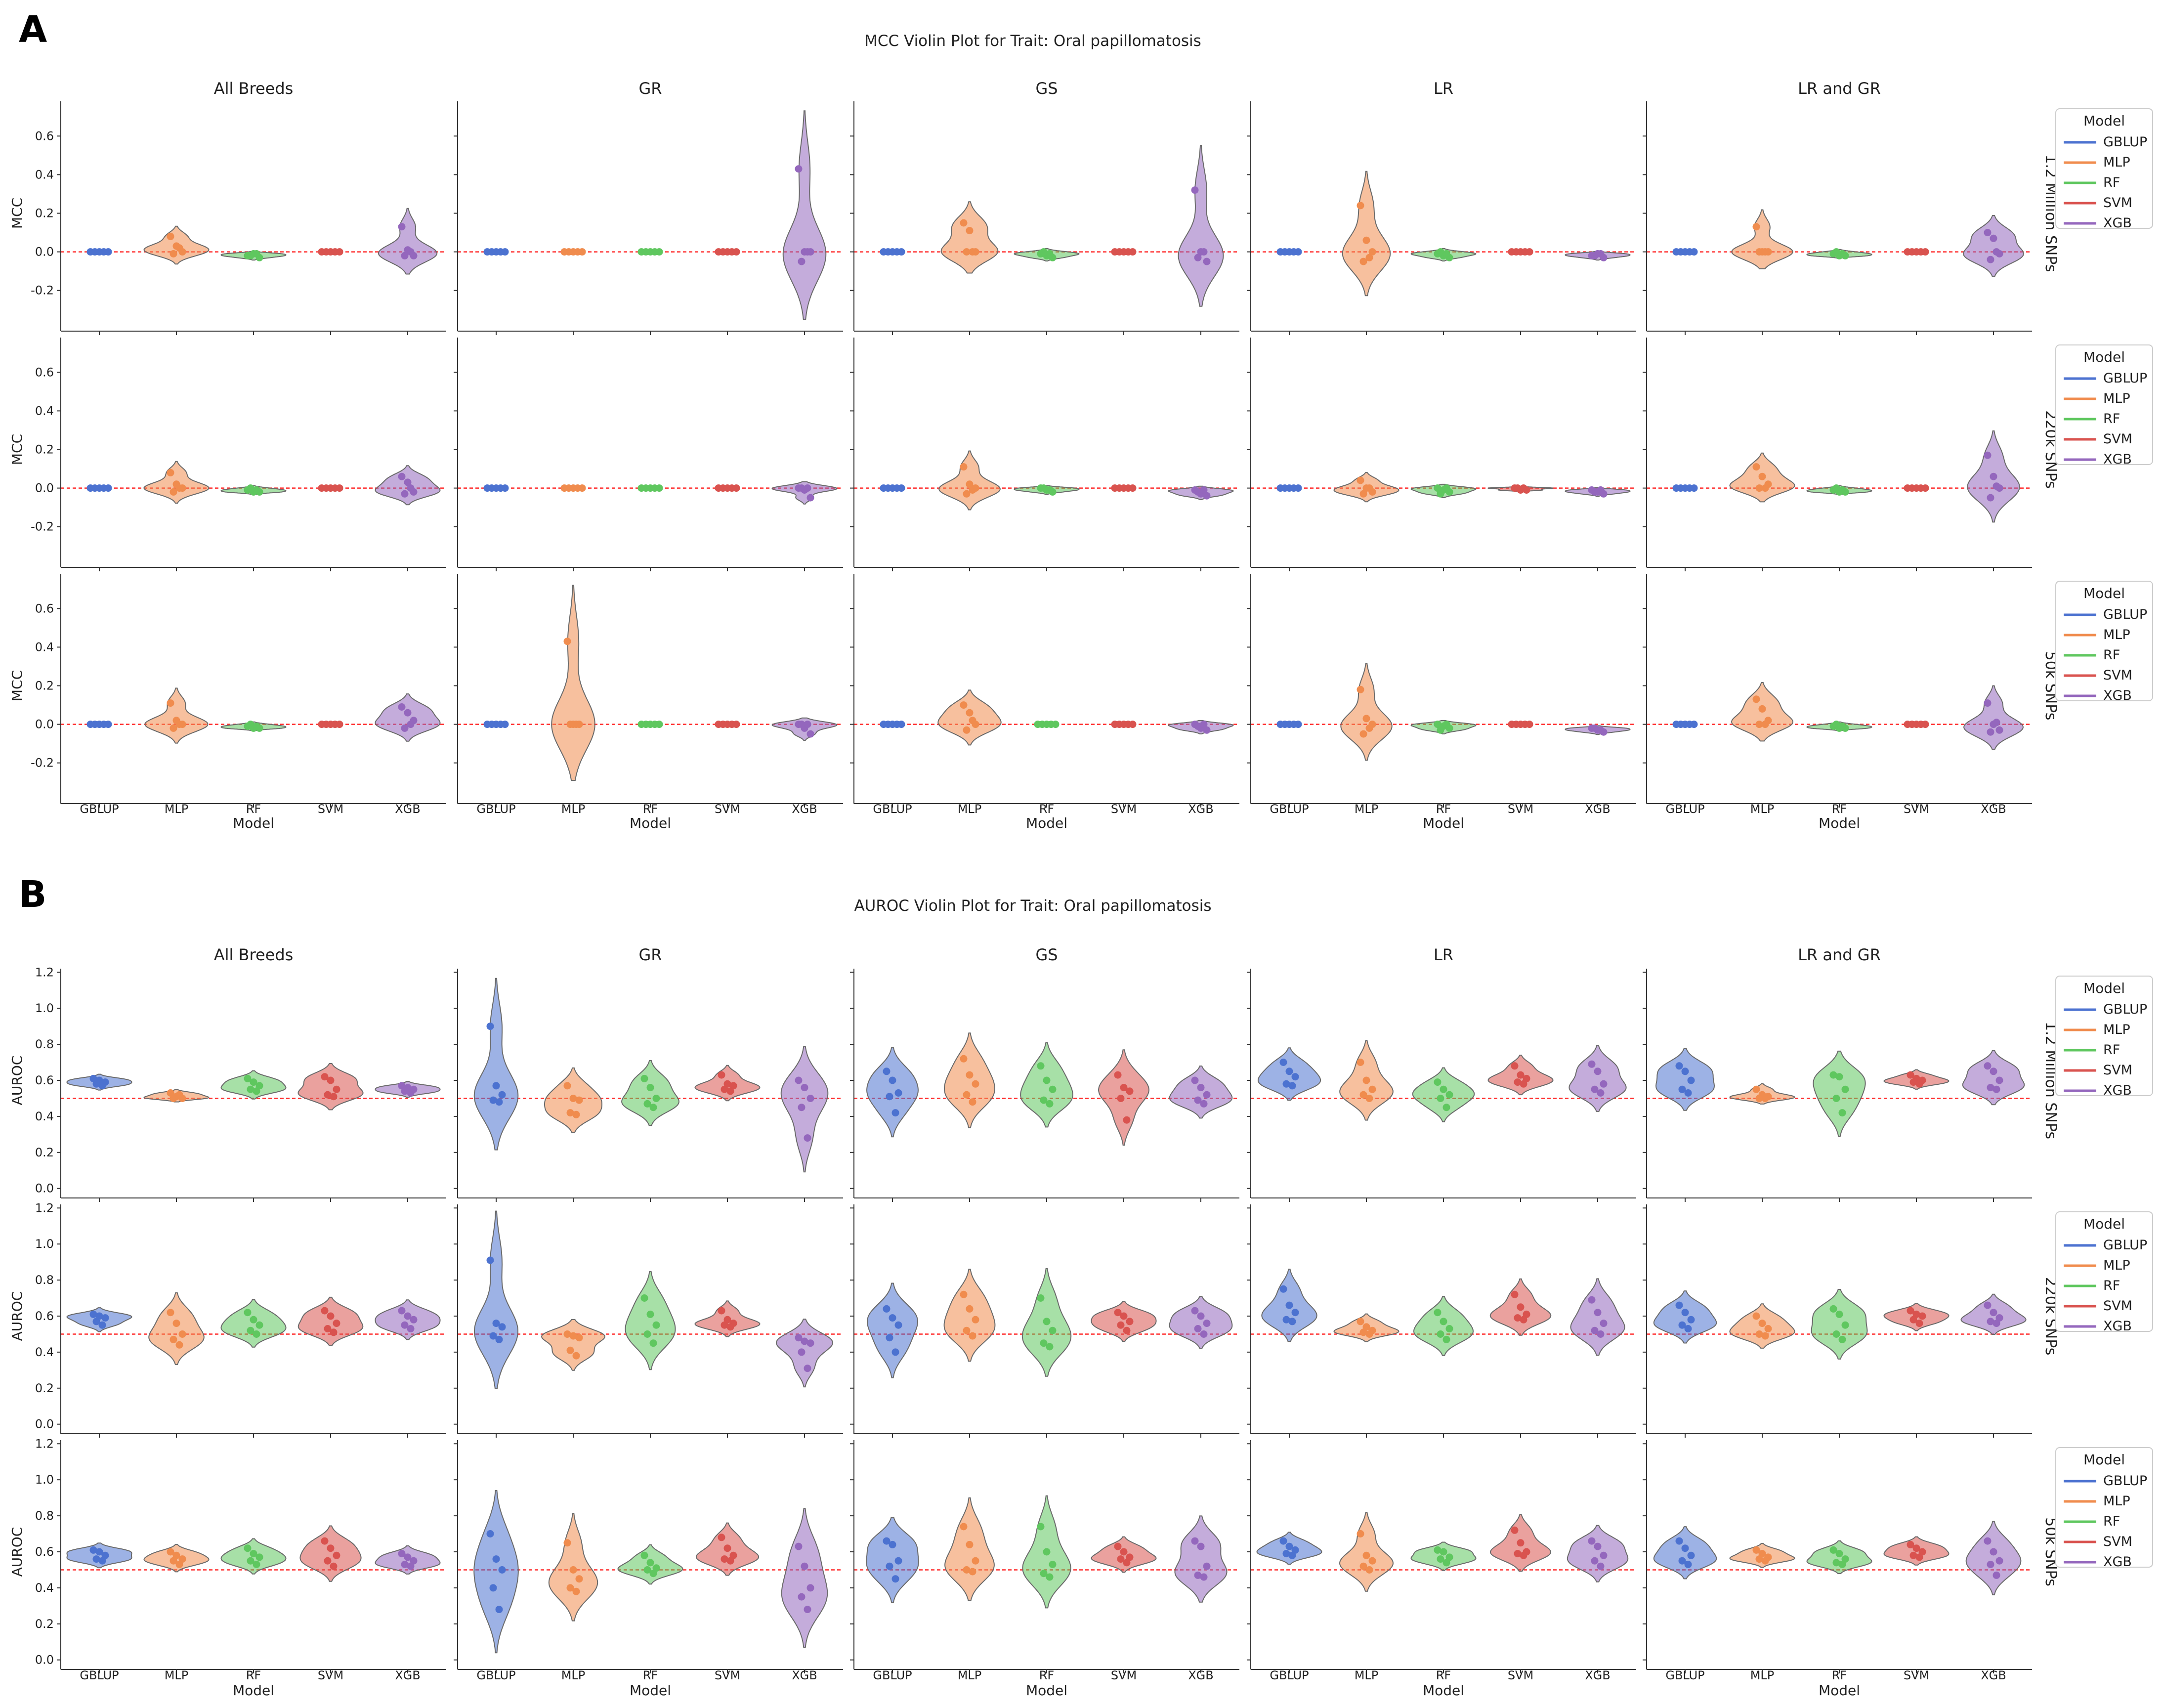  I want to click on legend: Model GBLUP MLP RF SVM XGB, so click(2104, 1037).